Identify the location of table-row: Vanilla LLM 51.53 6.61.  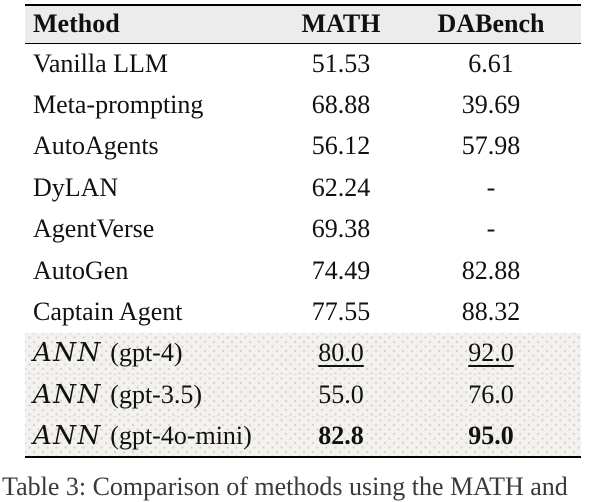
(303, 63).